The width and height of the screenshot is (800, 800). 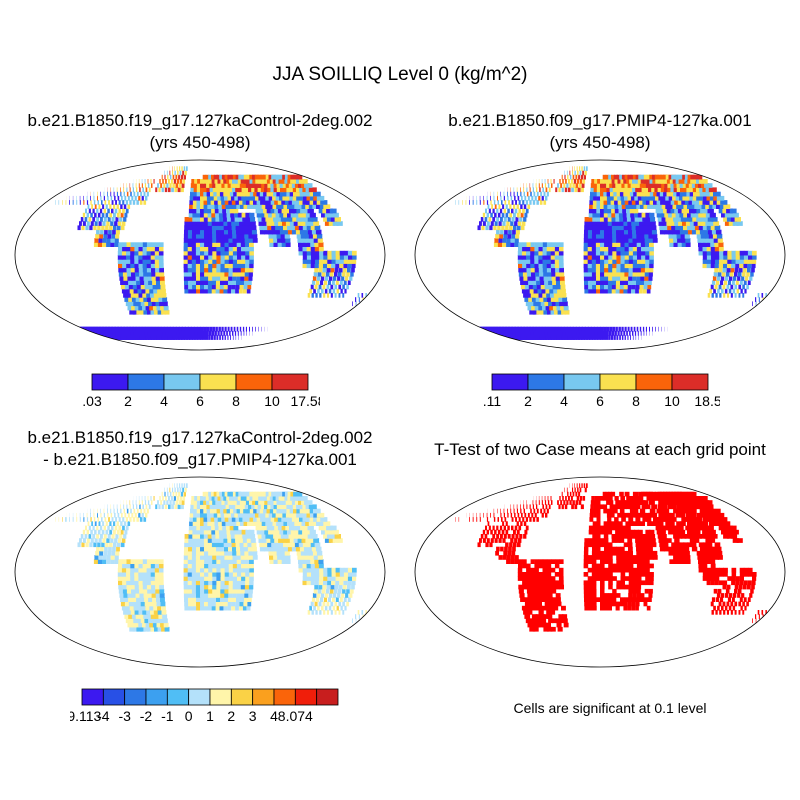 What do you see at coordinates (305, 401) in the screenshot?
I see `colorbar-label: 17.58` at bounding box center [305, 401].